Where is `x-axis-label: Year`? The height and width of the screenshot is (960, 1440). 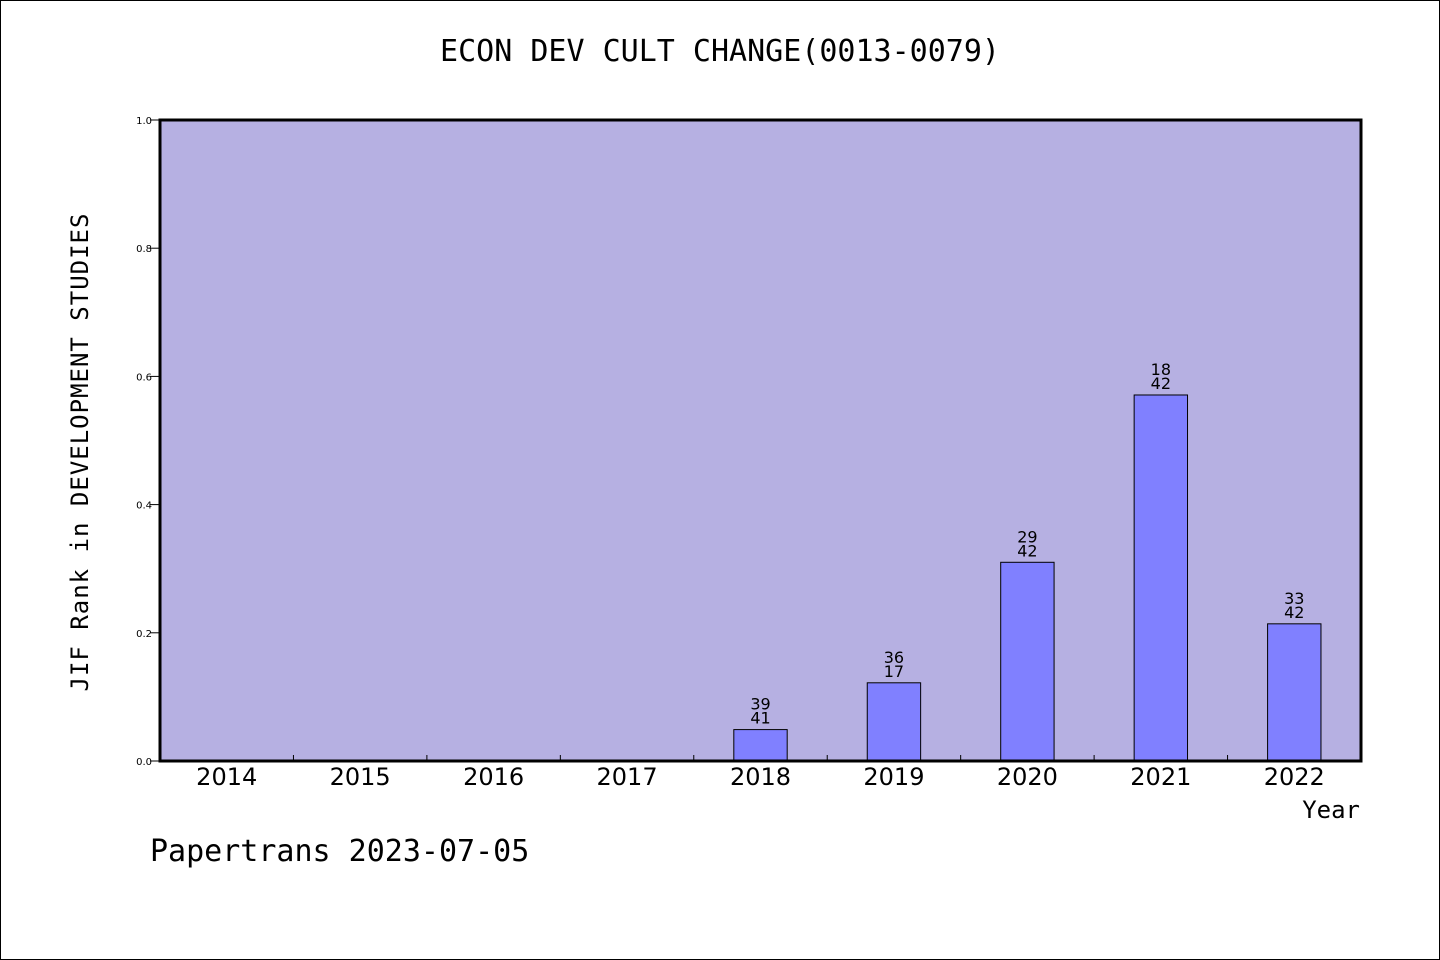
x-axis-label: Year is located at coordinates (1331, 810).